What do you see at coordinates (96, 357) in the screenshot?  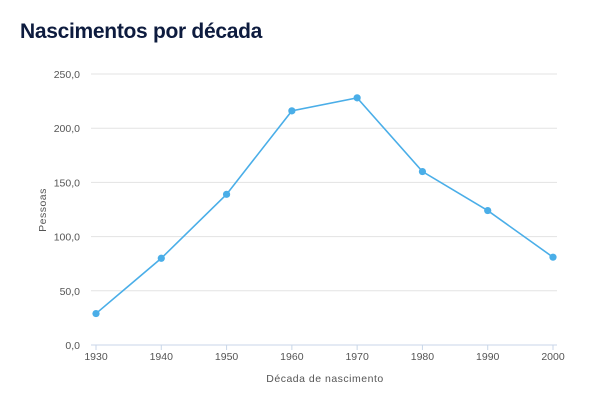 I see `x-tick-label: 1930` at bounding box center [96, 357].